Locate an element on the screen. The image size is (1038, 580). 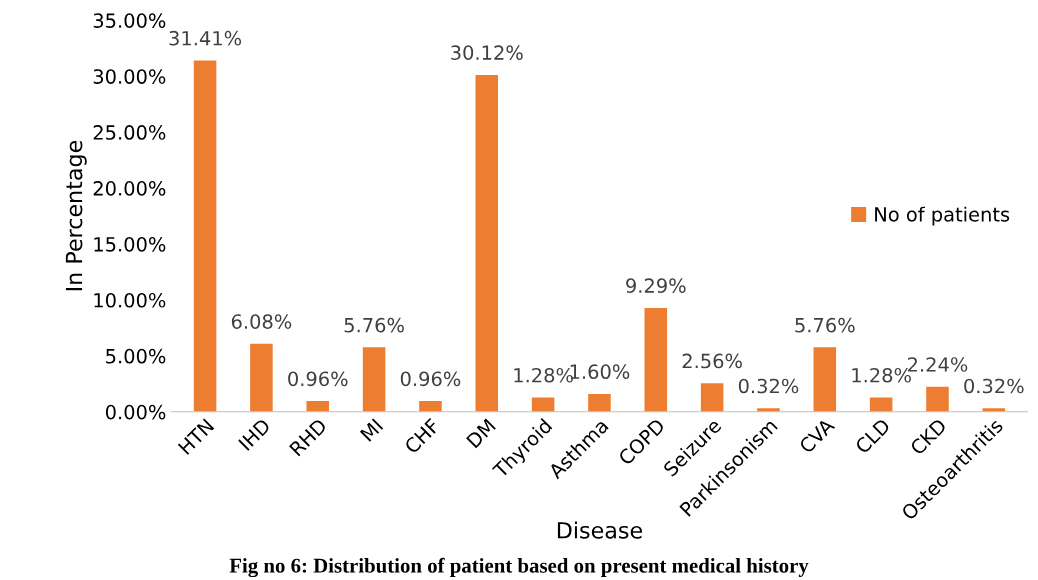
text: Fig no 6: Distribution of patient based on present medical history is located at coordinates (519, 567).